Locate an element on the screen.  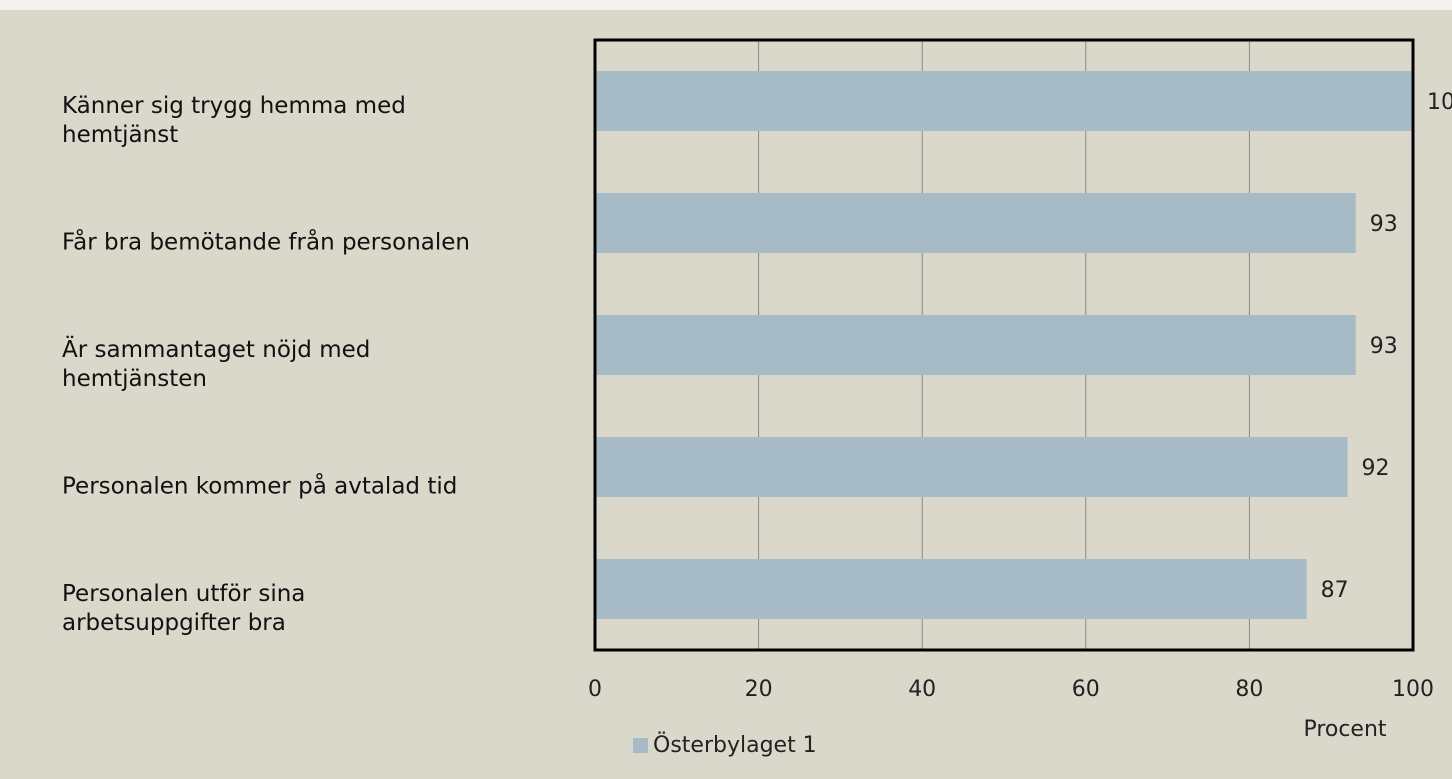
legend-label: Österbylaget 1 is located at coordinates (735, 745).